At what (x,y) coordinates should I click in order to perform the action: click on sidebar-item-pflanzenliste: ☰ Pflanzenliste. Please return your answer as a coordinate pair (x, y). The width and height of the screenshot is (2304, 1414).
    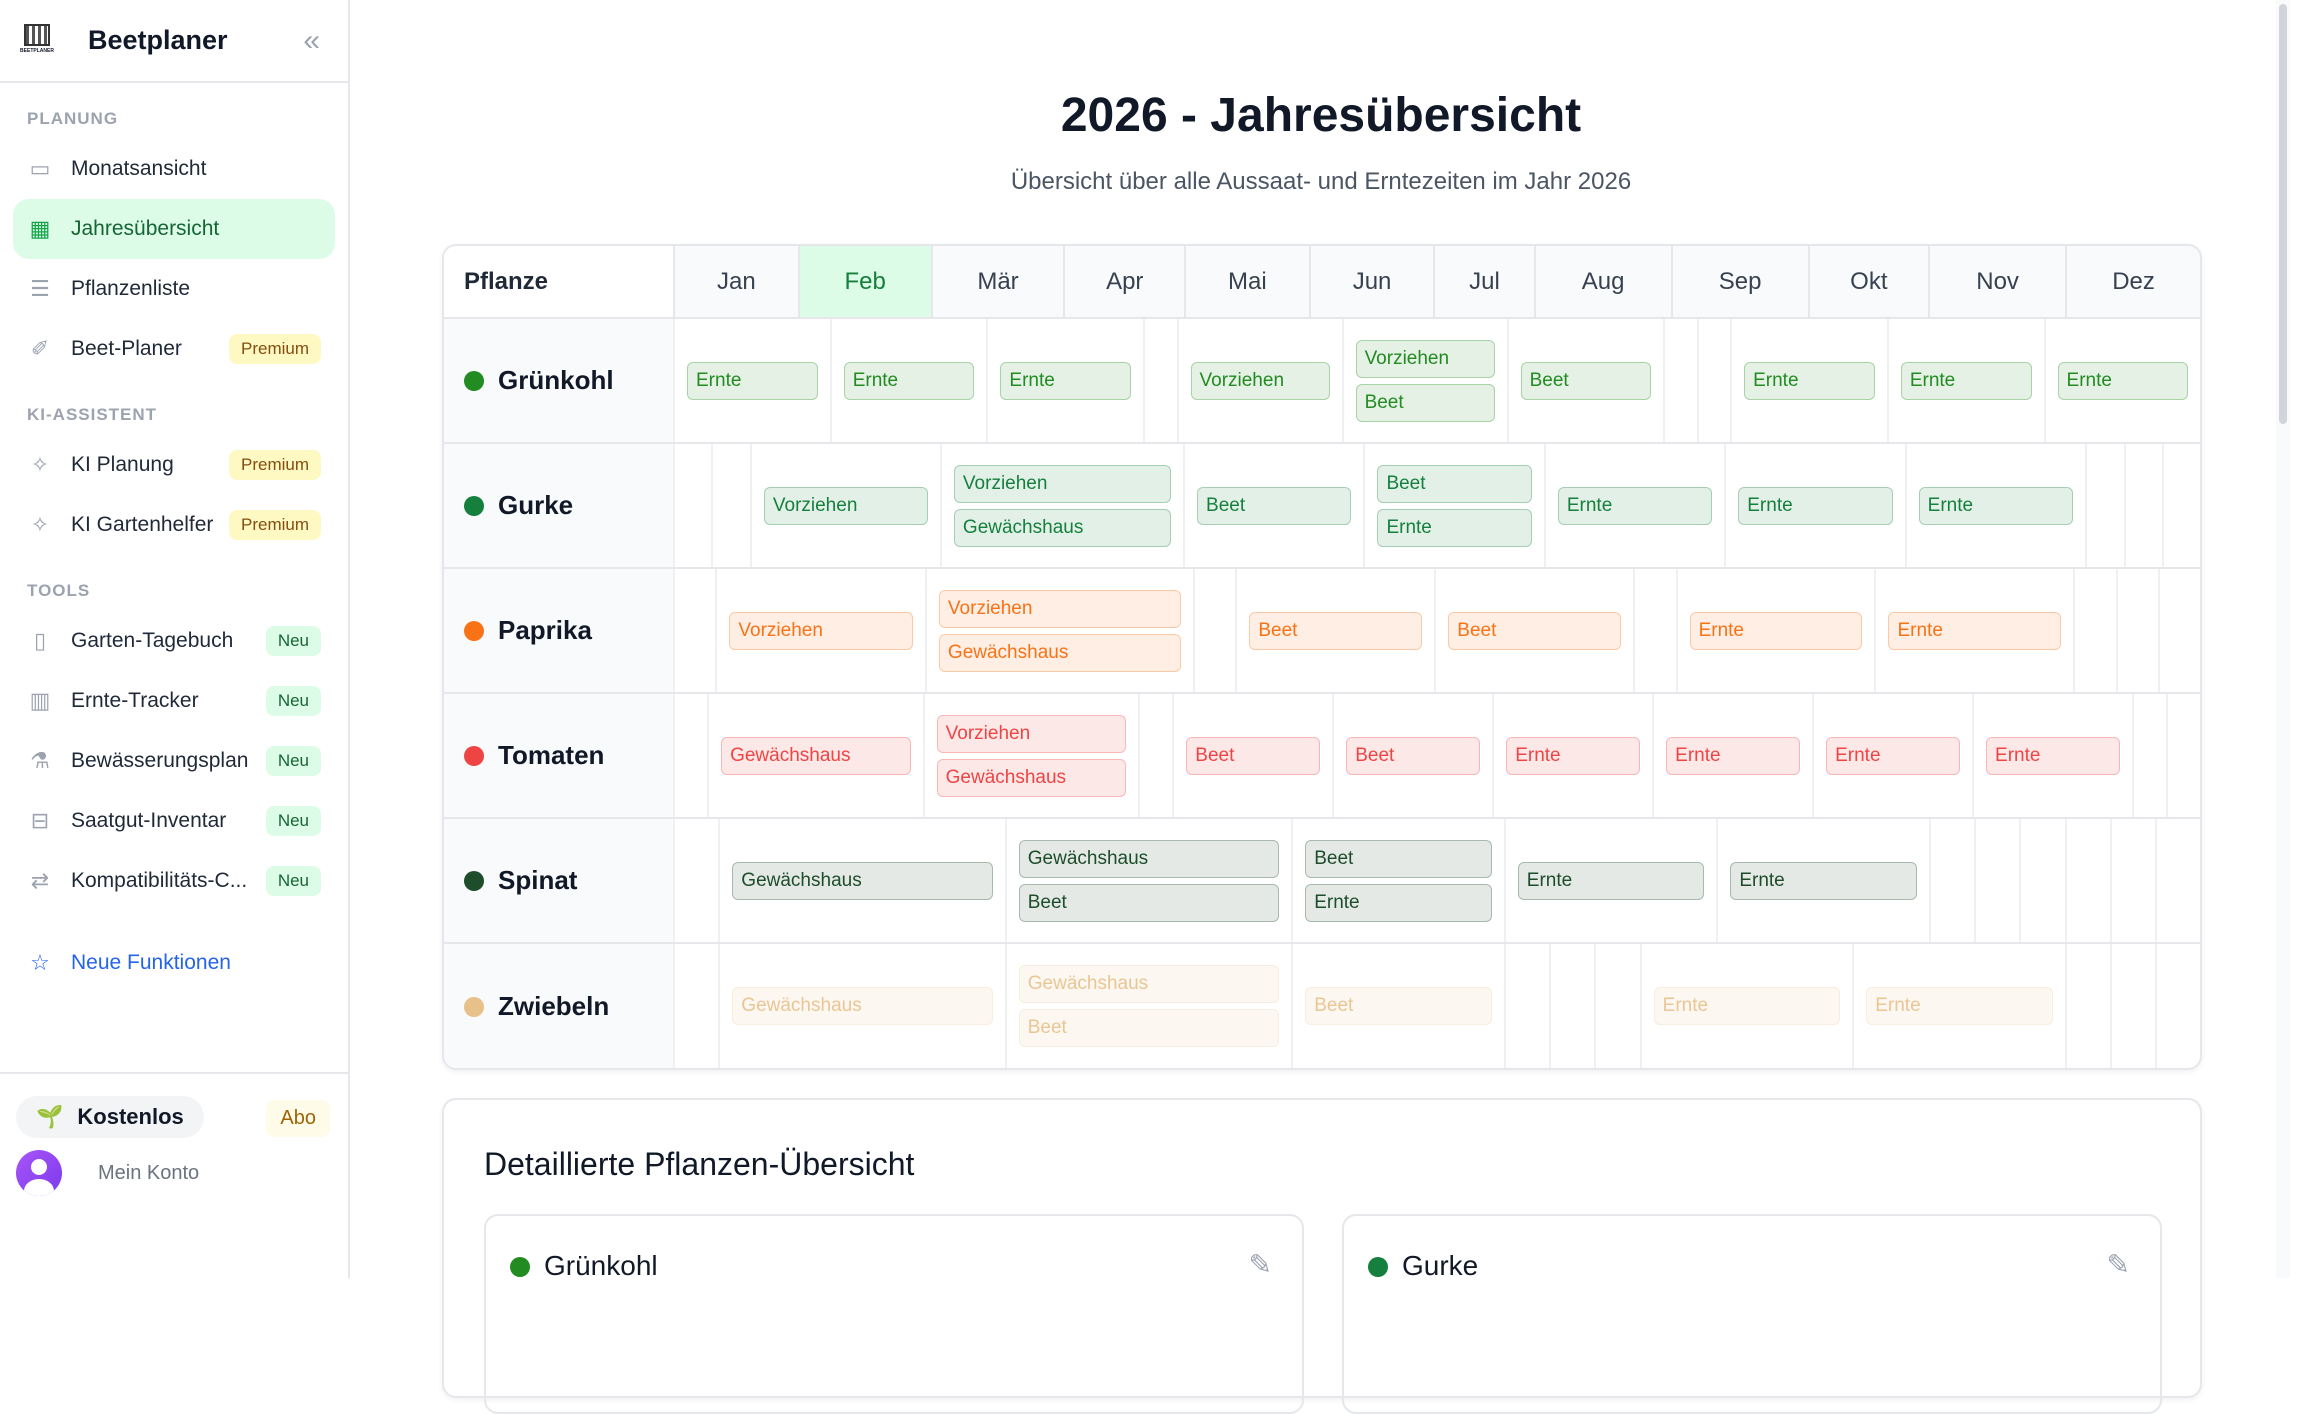
    Looking at the image, I should click on (174, 289).